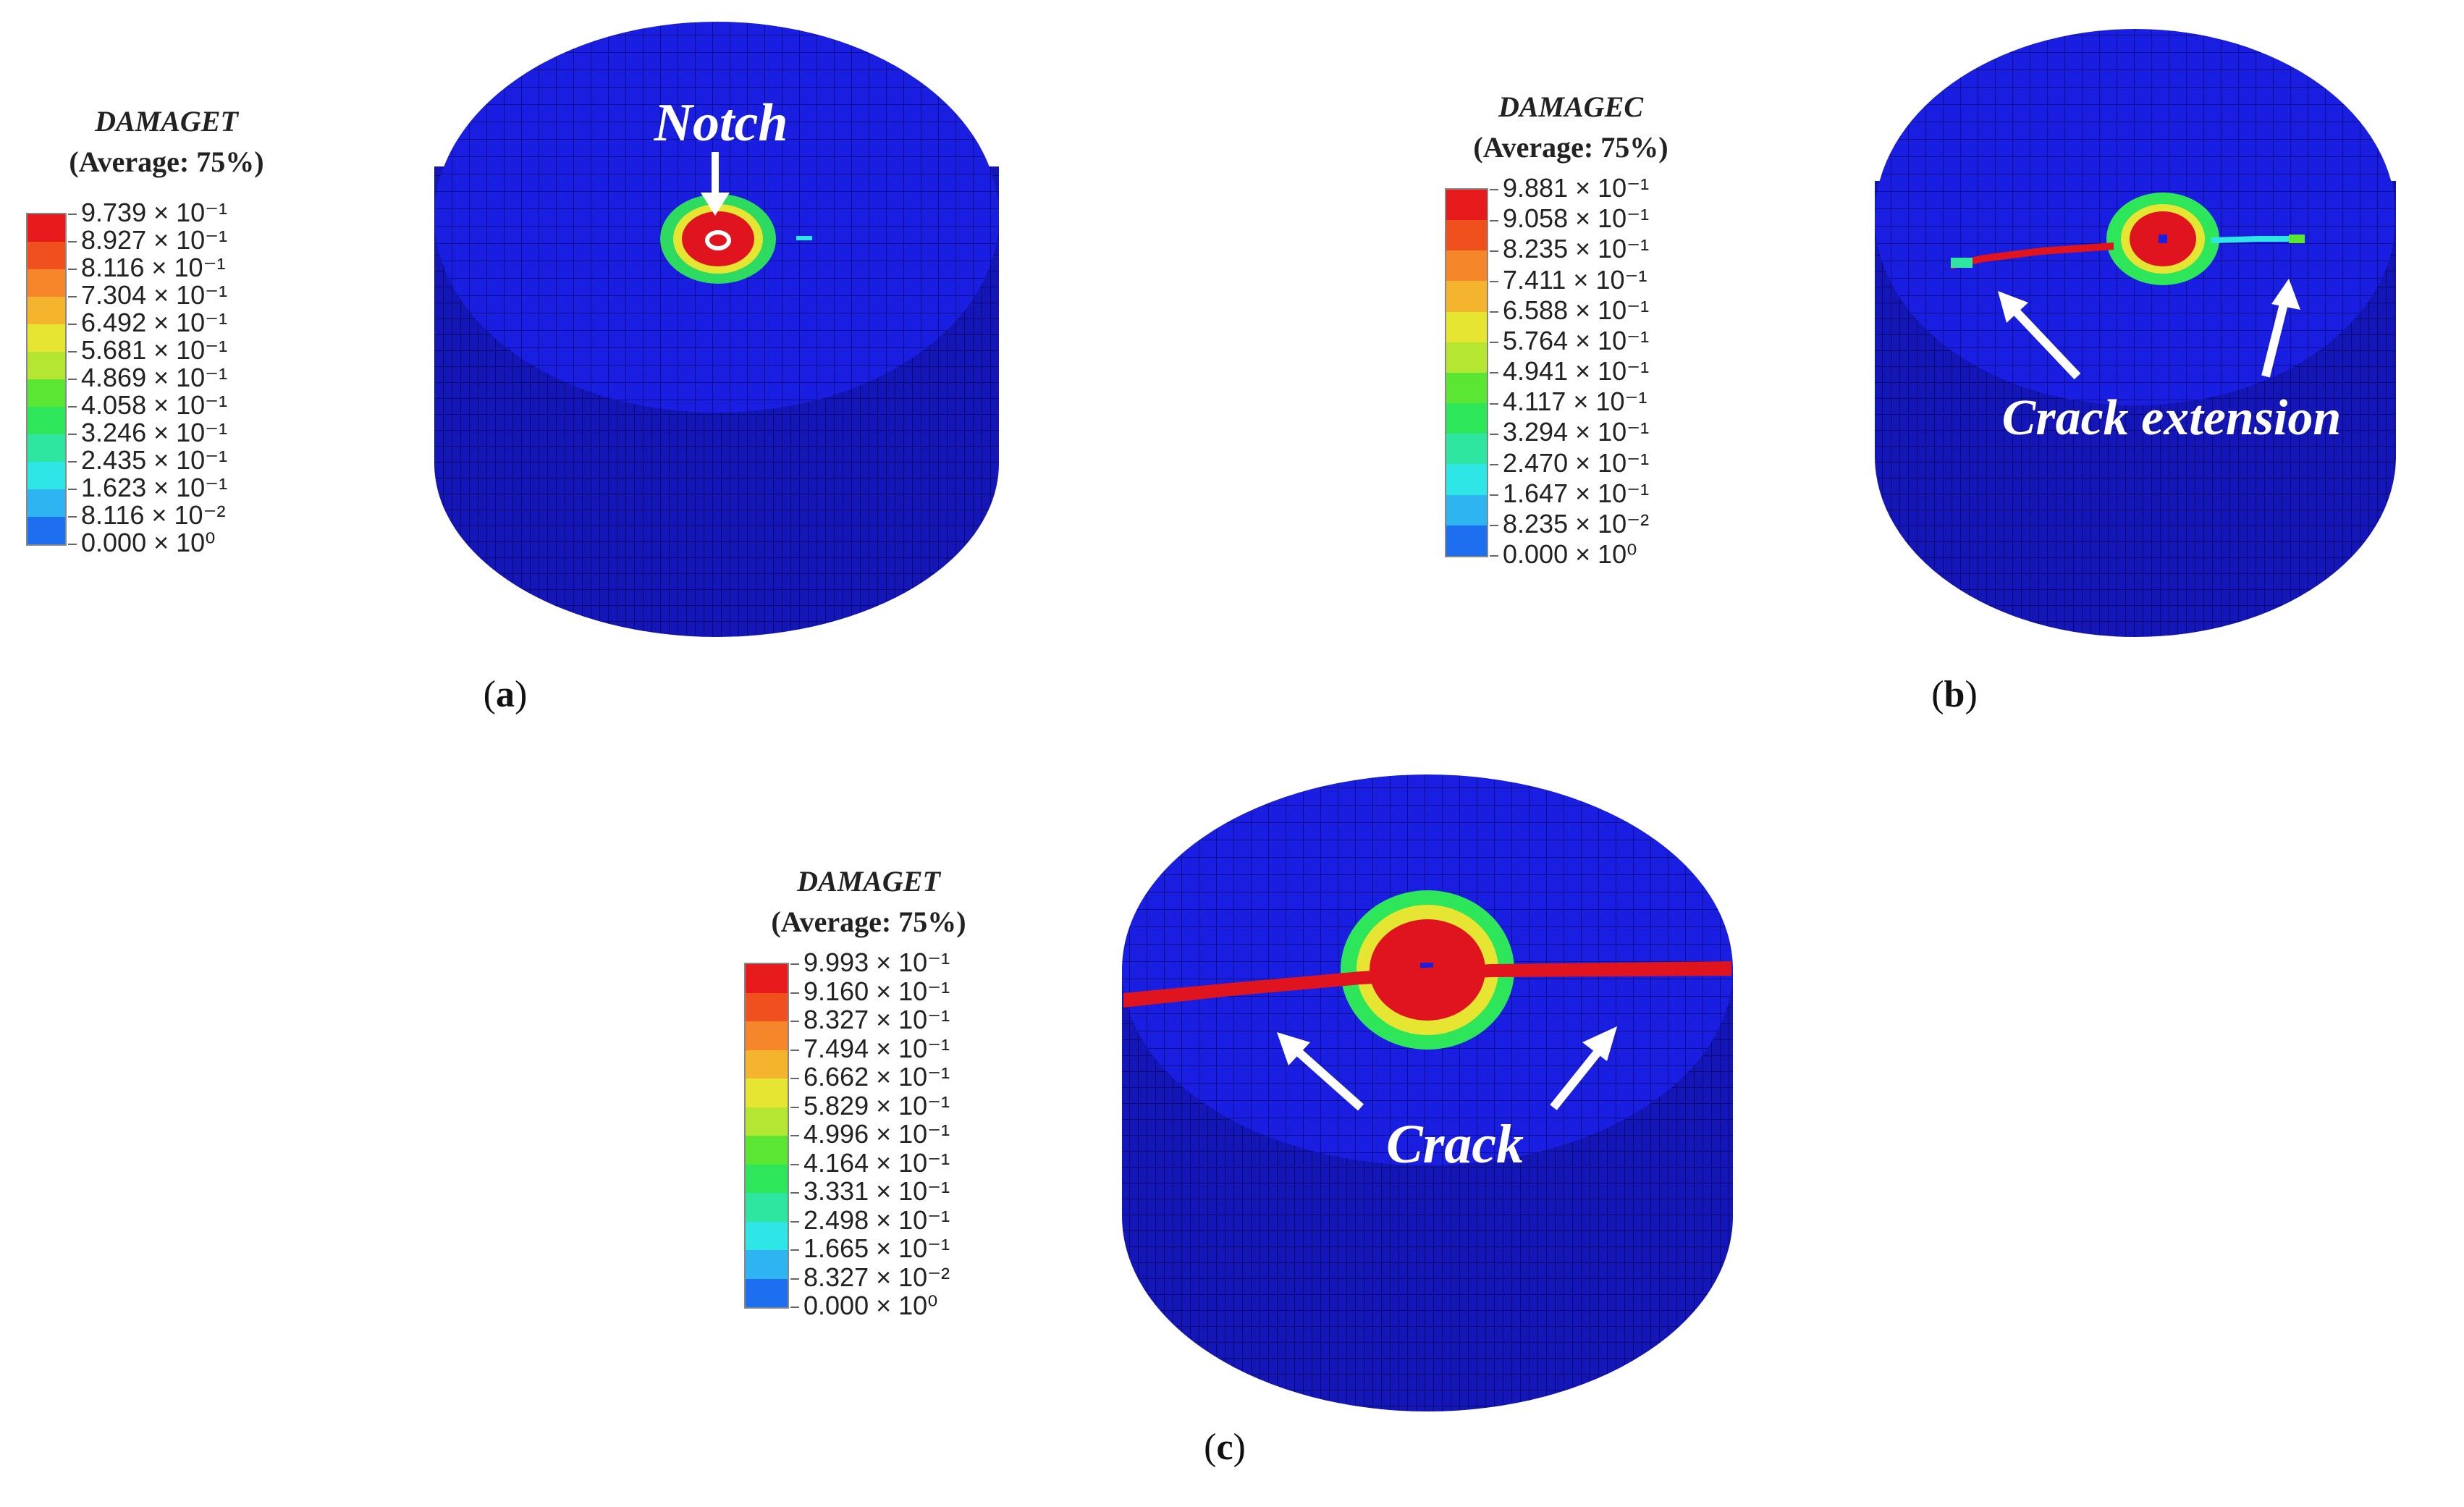 This screenshot has width=2464, height=1507. Describe the element at coordinates (147, 350) in the screenshot. I see `legend-tick-label: 5.681 × 10⁻¹` at that location.